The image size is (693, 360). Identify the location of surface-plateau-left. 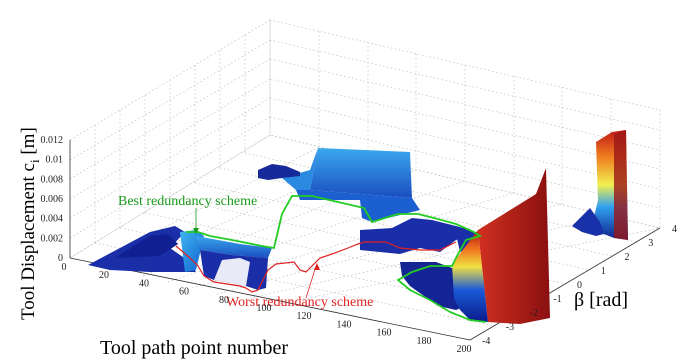
(234, 247).